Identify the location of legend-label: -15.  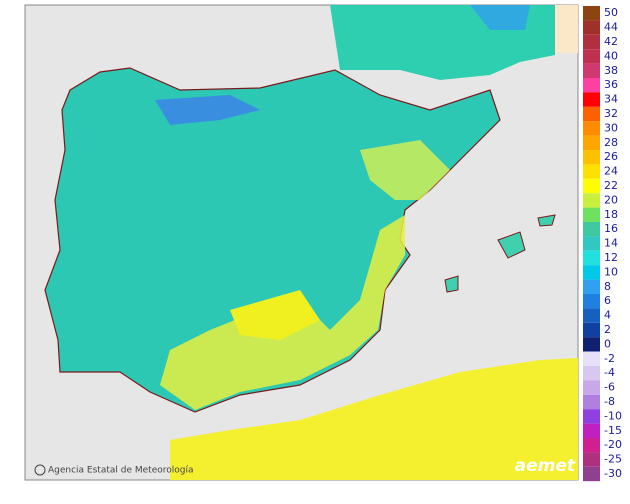
(613, 430).